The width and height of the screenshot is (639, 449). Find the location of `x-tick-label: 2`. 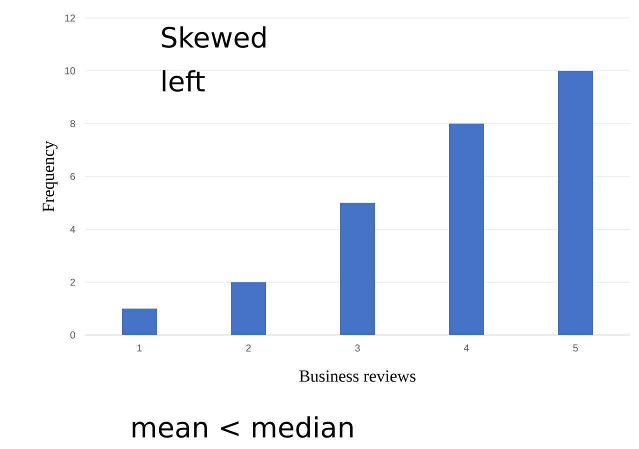

x-tick-label: 2 is located at coordinates (248, 348).